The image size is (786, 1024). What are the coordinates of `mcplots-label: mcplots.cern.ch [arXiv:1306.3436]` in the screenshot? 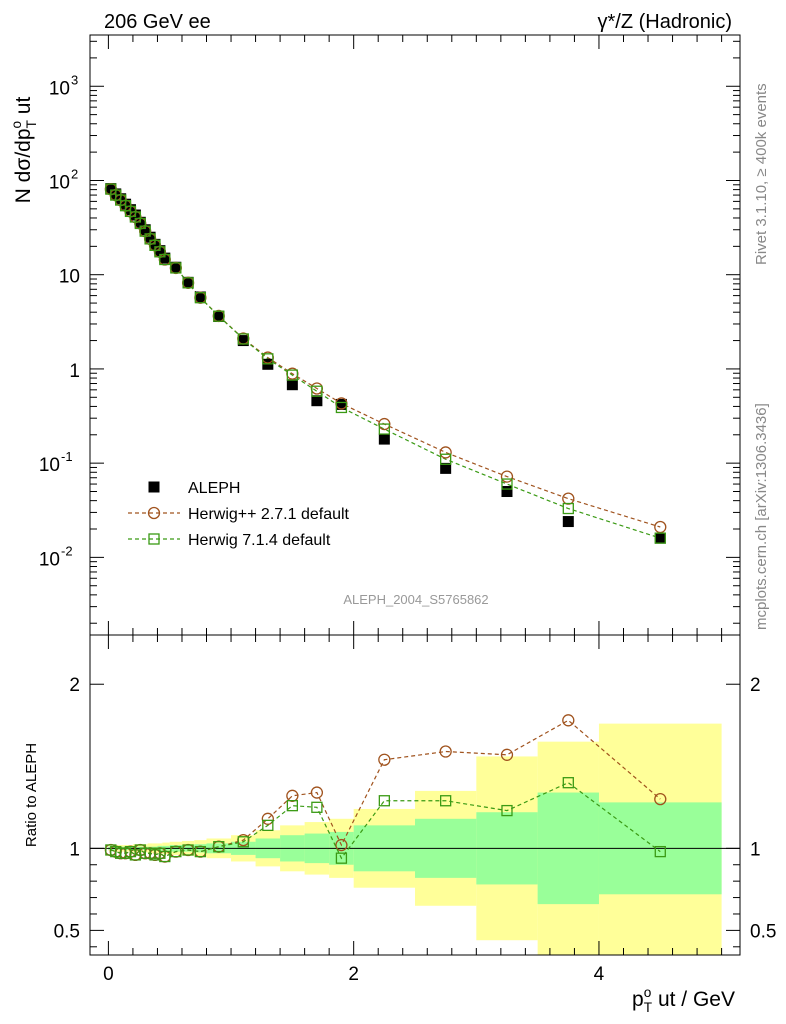 It's located at (761, 516).